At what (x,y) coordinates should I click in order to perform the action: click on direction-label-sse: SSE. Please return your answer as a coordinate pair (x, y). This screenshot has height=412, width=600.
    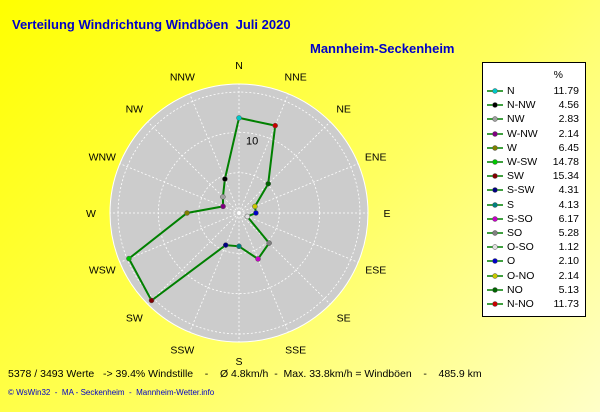
    Looking at the image, I should click on (295, 351).